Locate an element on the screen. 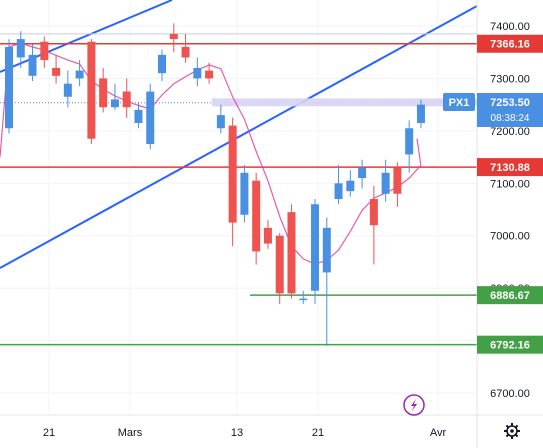  level-label: 7130.88 is located at coordinates (510, 168).